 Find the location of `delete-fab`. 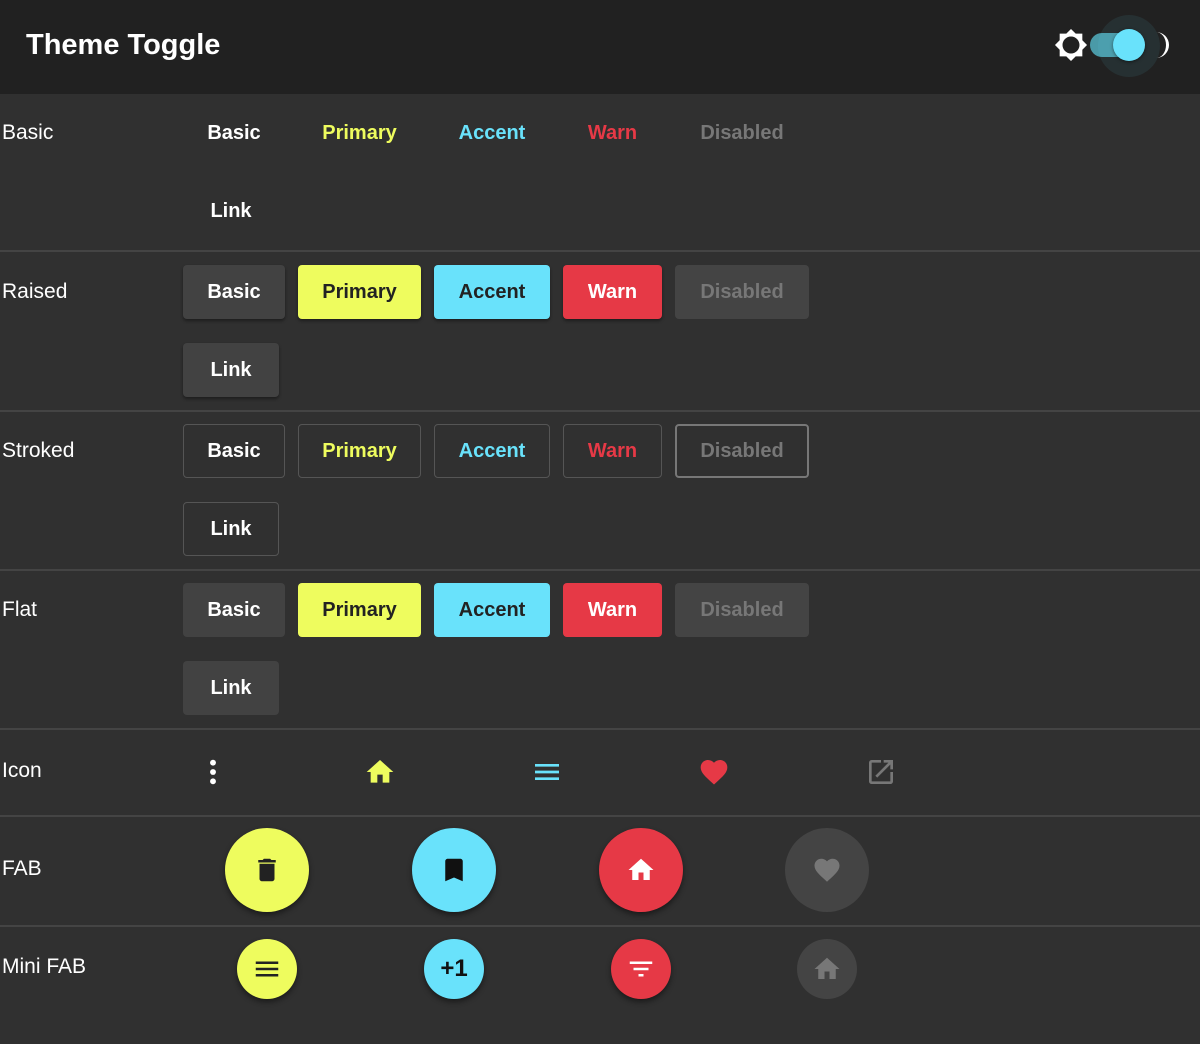

delete-fab is located at coordinates (267, 870).